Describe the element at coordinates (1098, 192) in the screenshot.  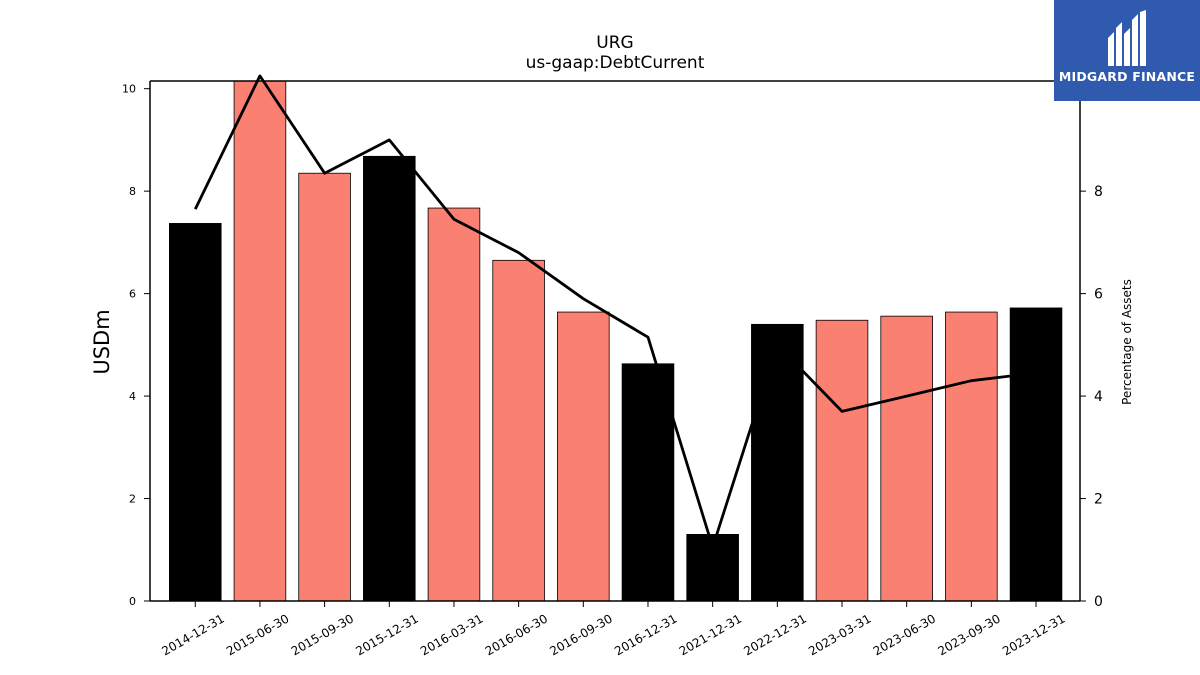
I see `y2-tick-label: 8` at that location.